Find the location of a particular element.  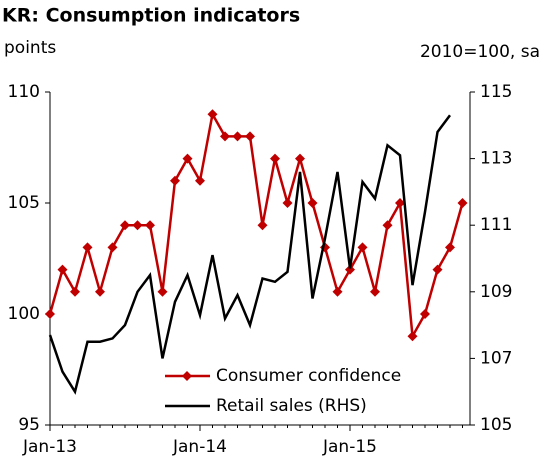

x-tick-label: Jan-13 is located at coordinates (49, 447).